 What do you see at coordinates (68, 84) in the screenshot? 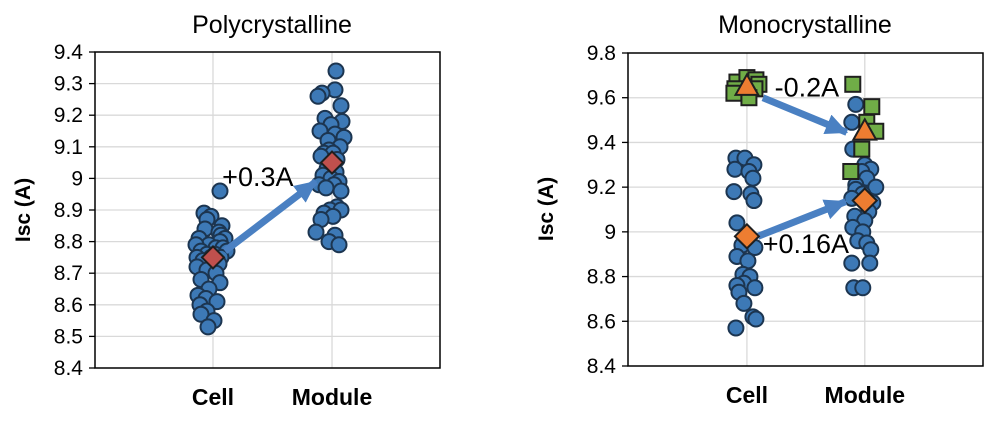
I see `y-tick-label: 9.3` at bounding box center [68, 84].